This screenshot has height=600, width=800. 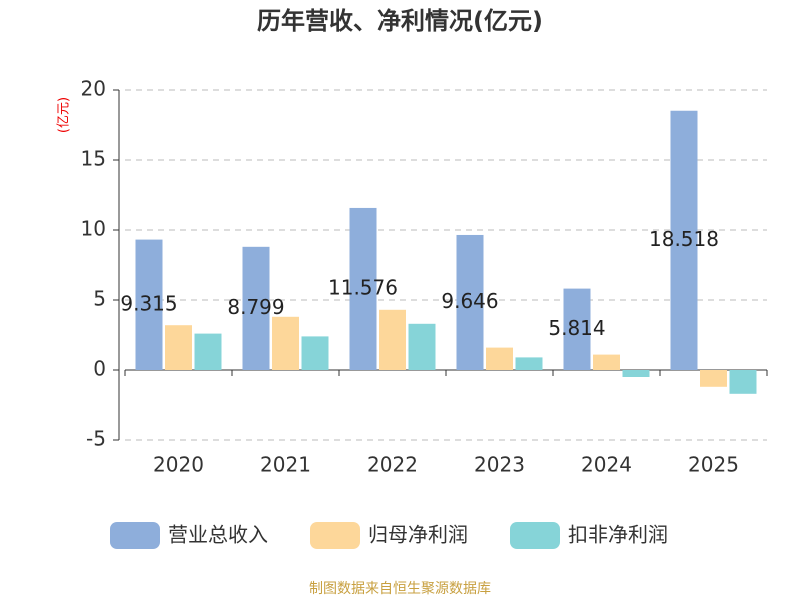 What do you see at coordinates (93, 159) in the screenshot?
I see `y-tick-label: 15` at bounding box center [93, 159].